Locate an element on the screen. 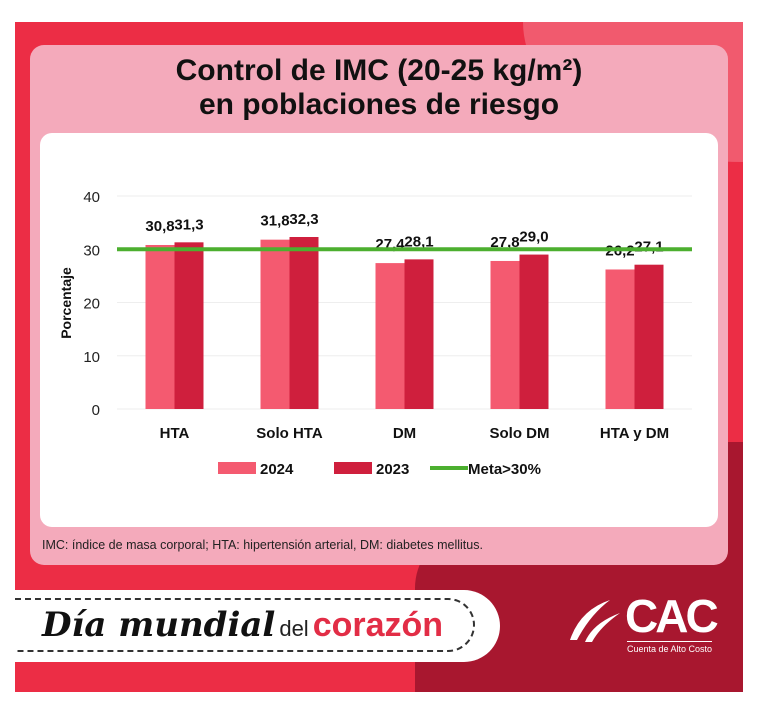  legend-swatch-2024 is located at coordinates (237, 468).